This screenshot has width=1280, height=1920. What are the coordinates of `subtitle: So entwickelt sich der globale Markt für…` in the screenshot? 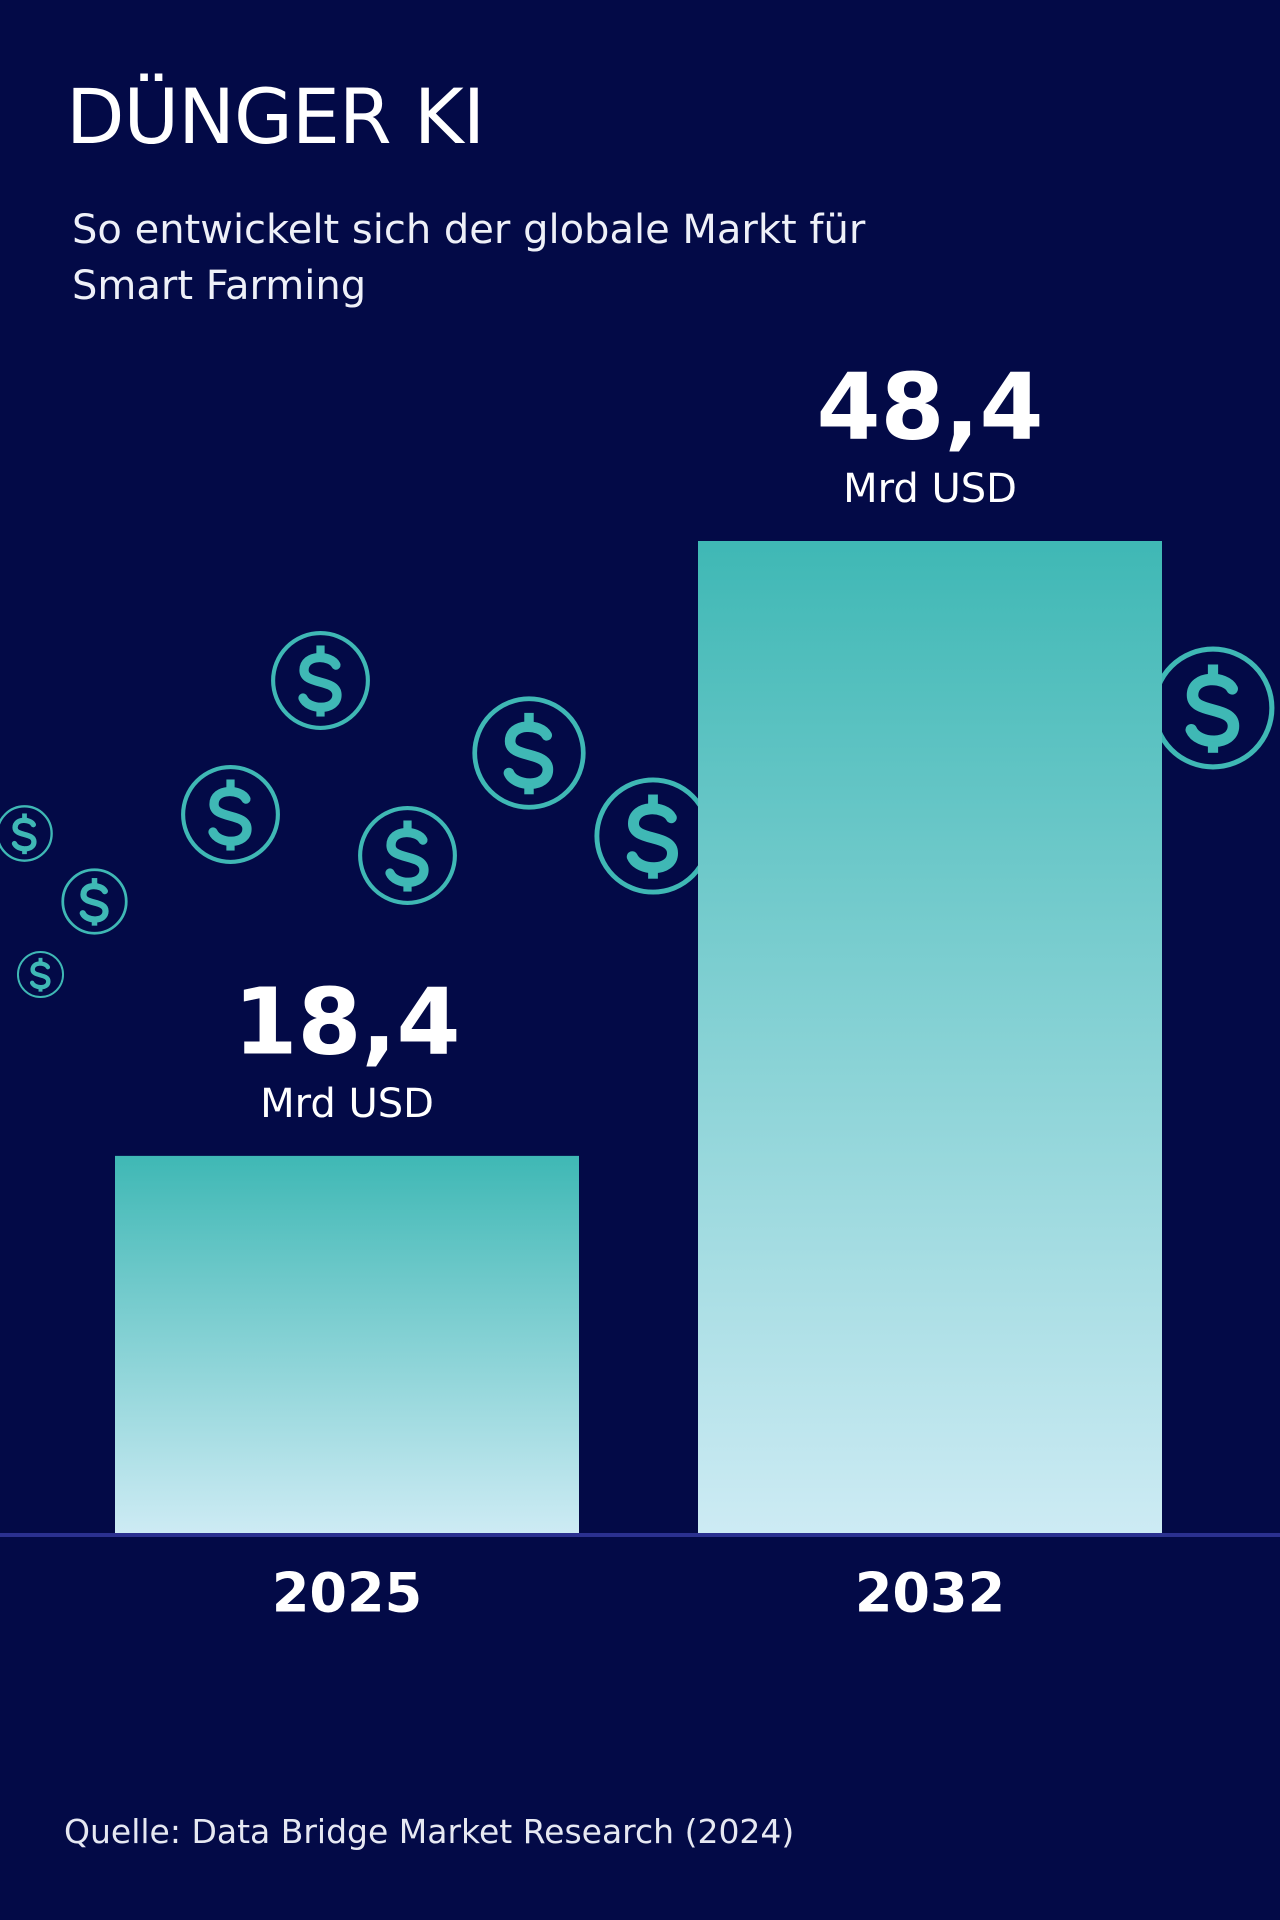 It's located at (469, 258).